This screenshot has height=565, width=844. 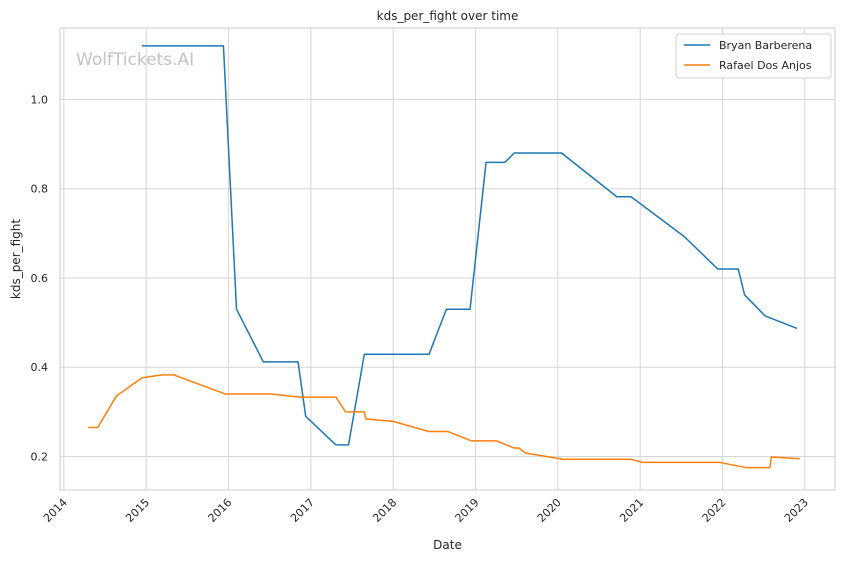 What do you see at coordinates (765, 65) in the screenshot?
I see `legend-label-1: Rafael Dos Anjos` at bounding box center [765, 65].